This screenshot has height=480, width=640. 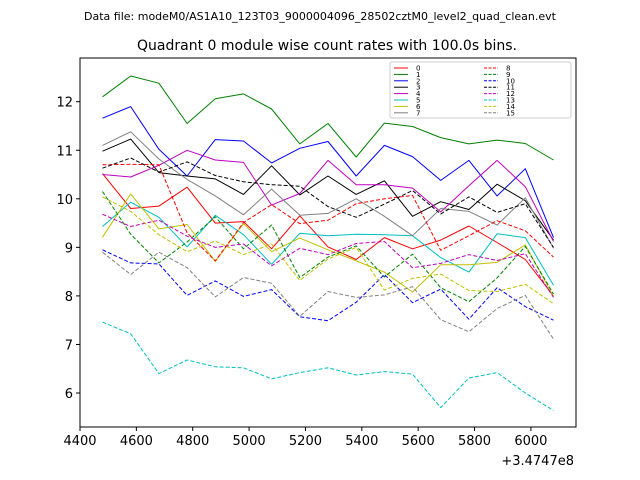 I want to click on legend-label-5: 5, so click(x=418, y=101).